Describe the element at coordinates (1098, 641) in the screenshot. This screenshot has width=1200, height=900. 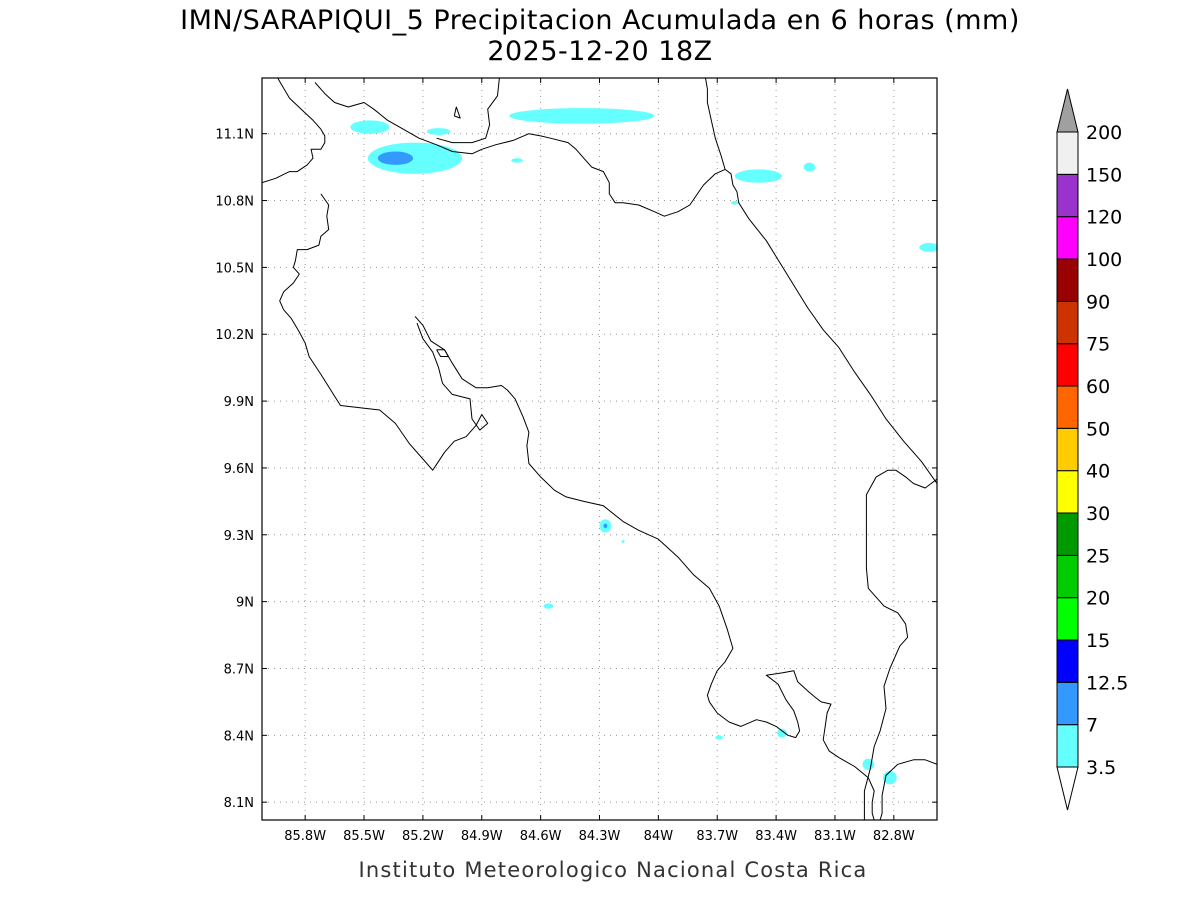
I see `colorbar-label: 15` at that location.